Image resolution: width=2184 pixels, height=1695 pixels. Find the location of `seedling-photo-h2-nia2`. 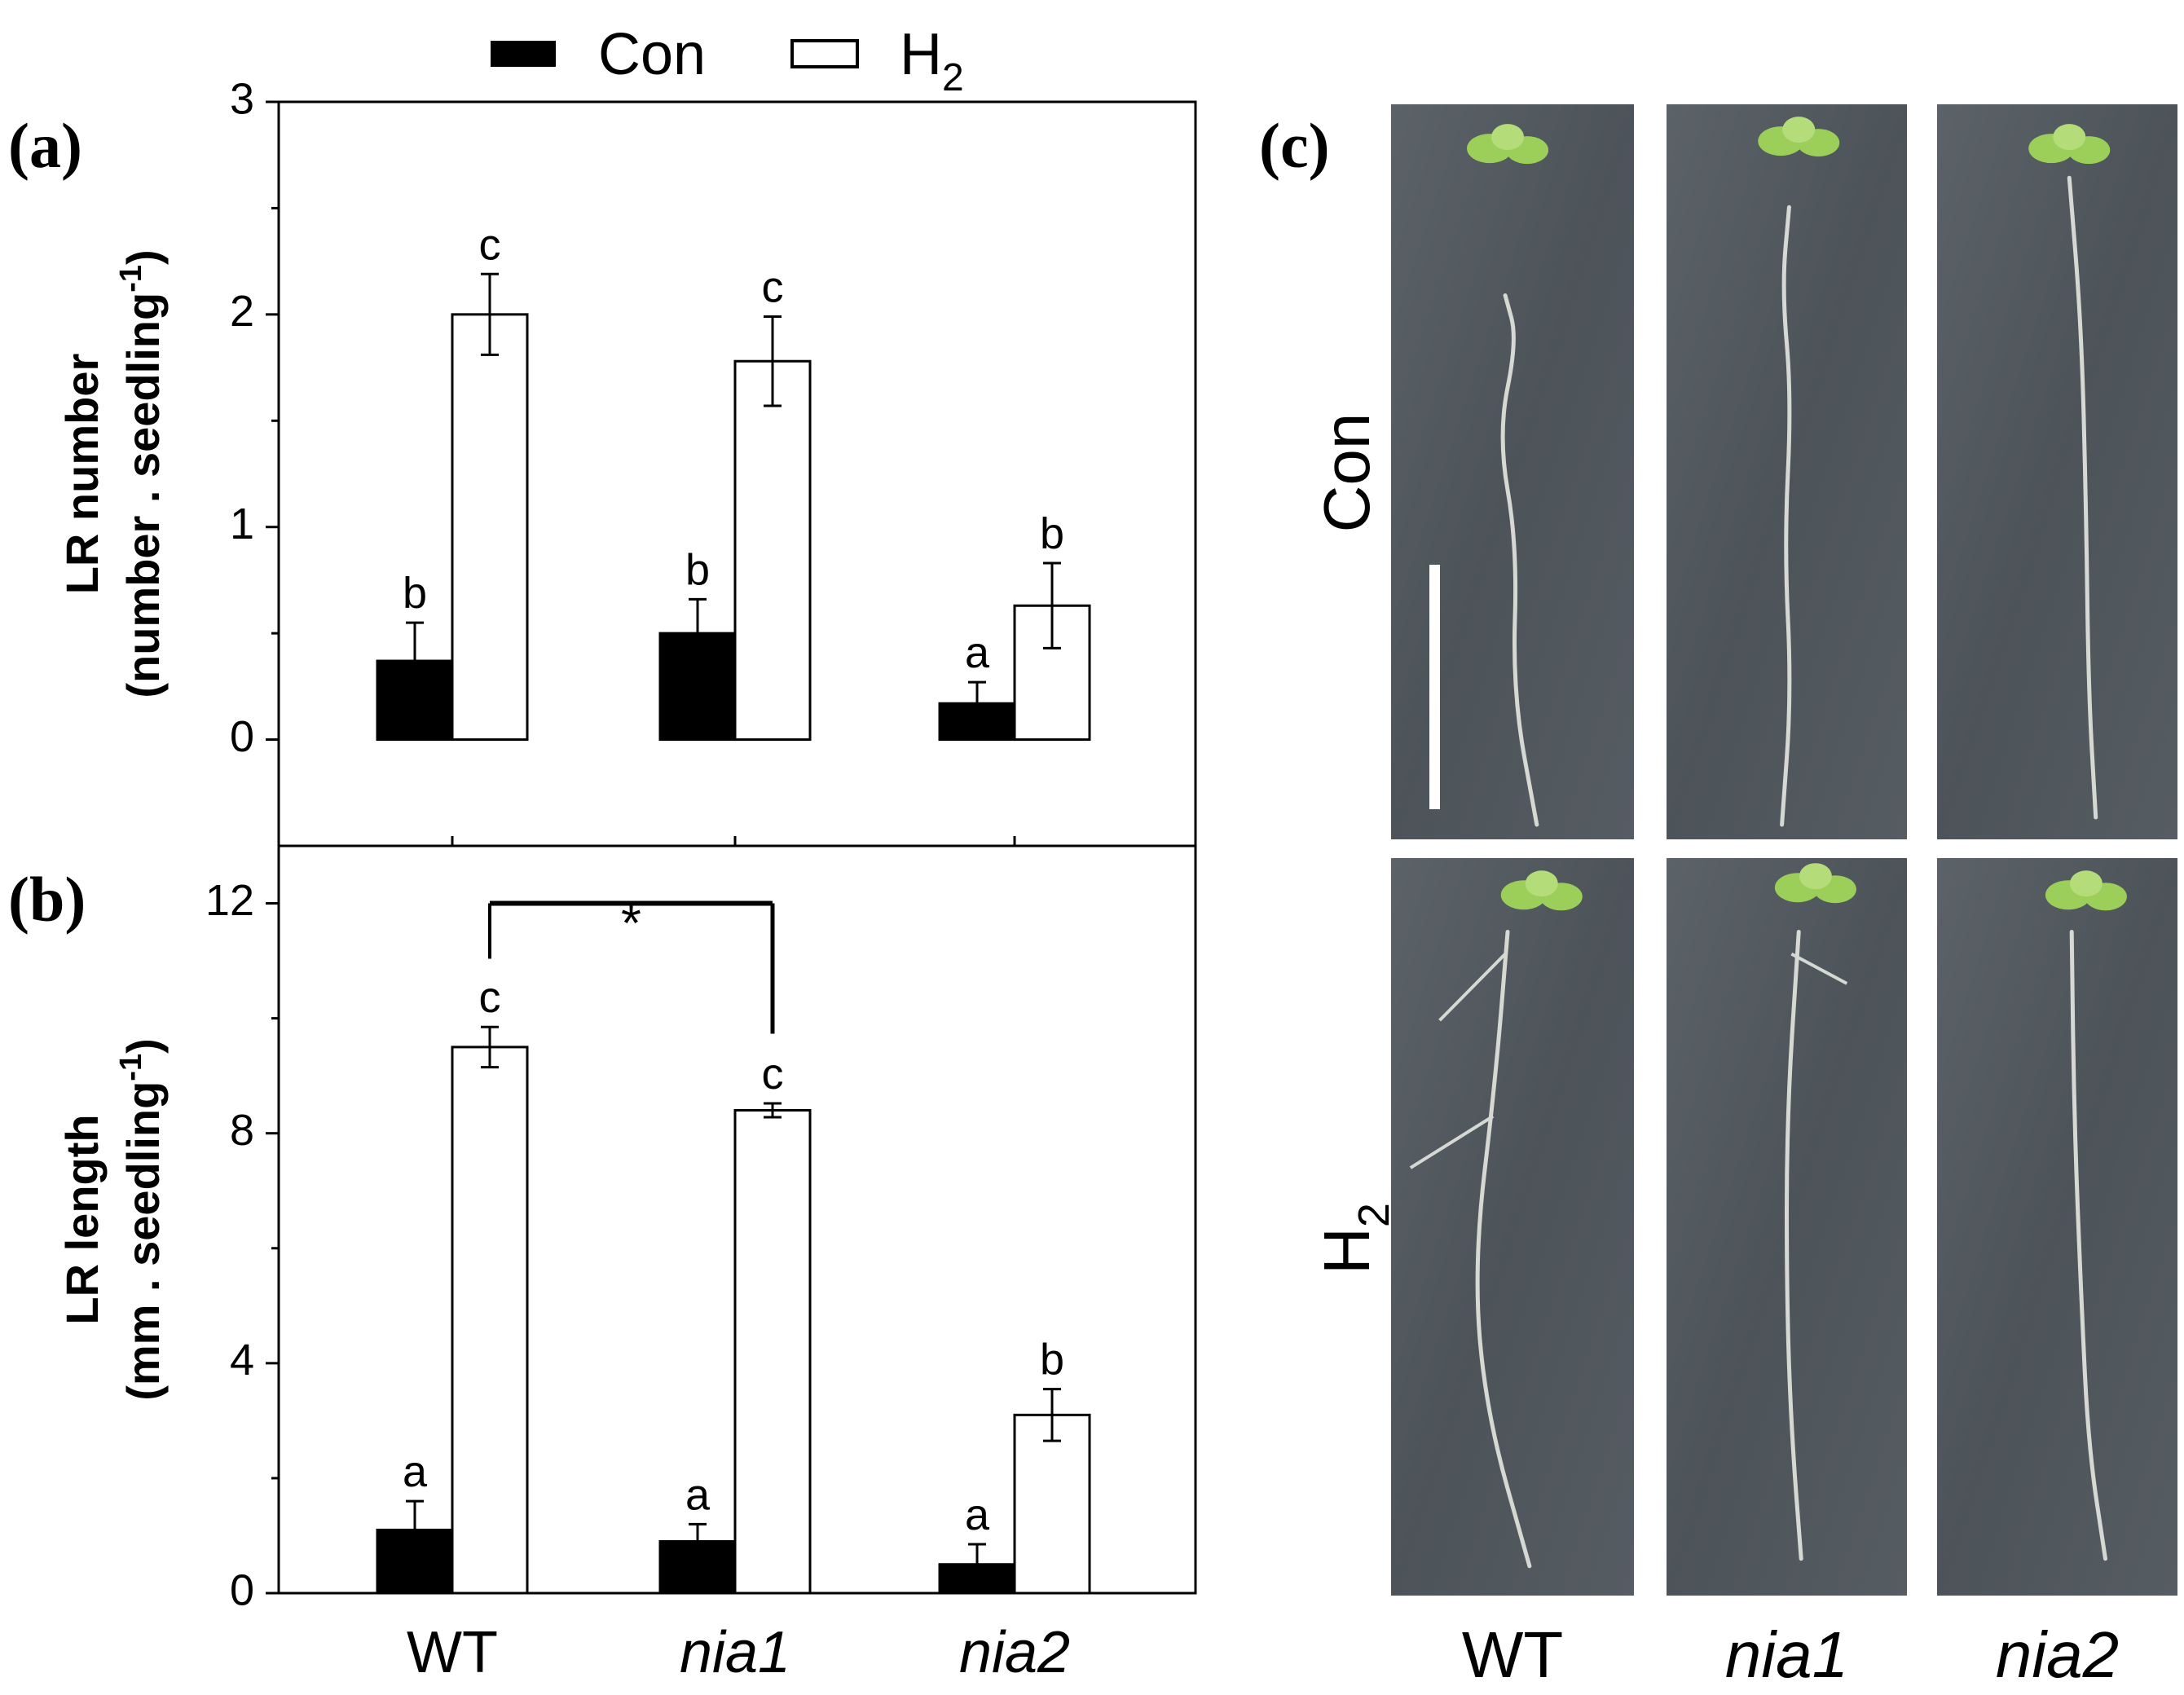

seedling-photo-h2-nia2 is located at coordinates (2057, 1227).